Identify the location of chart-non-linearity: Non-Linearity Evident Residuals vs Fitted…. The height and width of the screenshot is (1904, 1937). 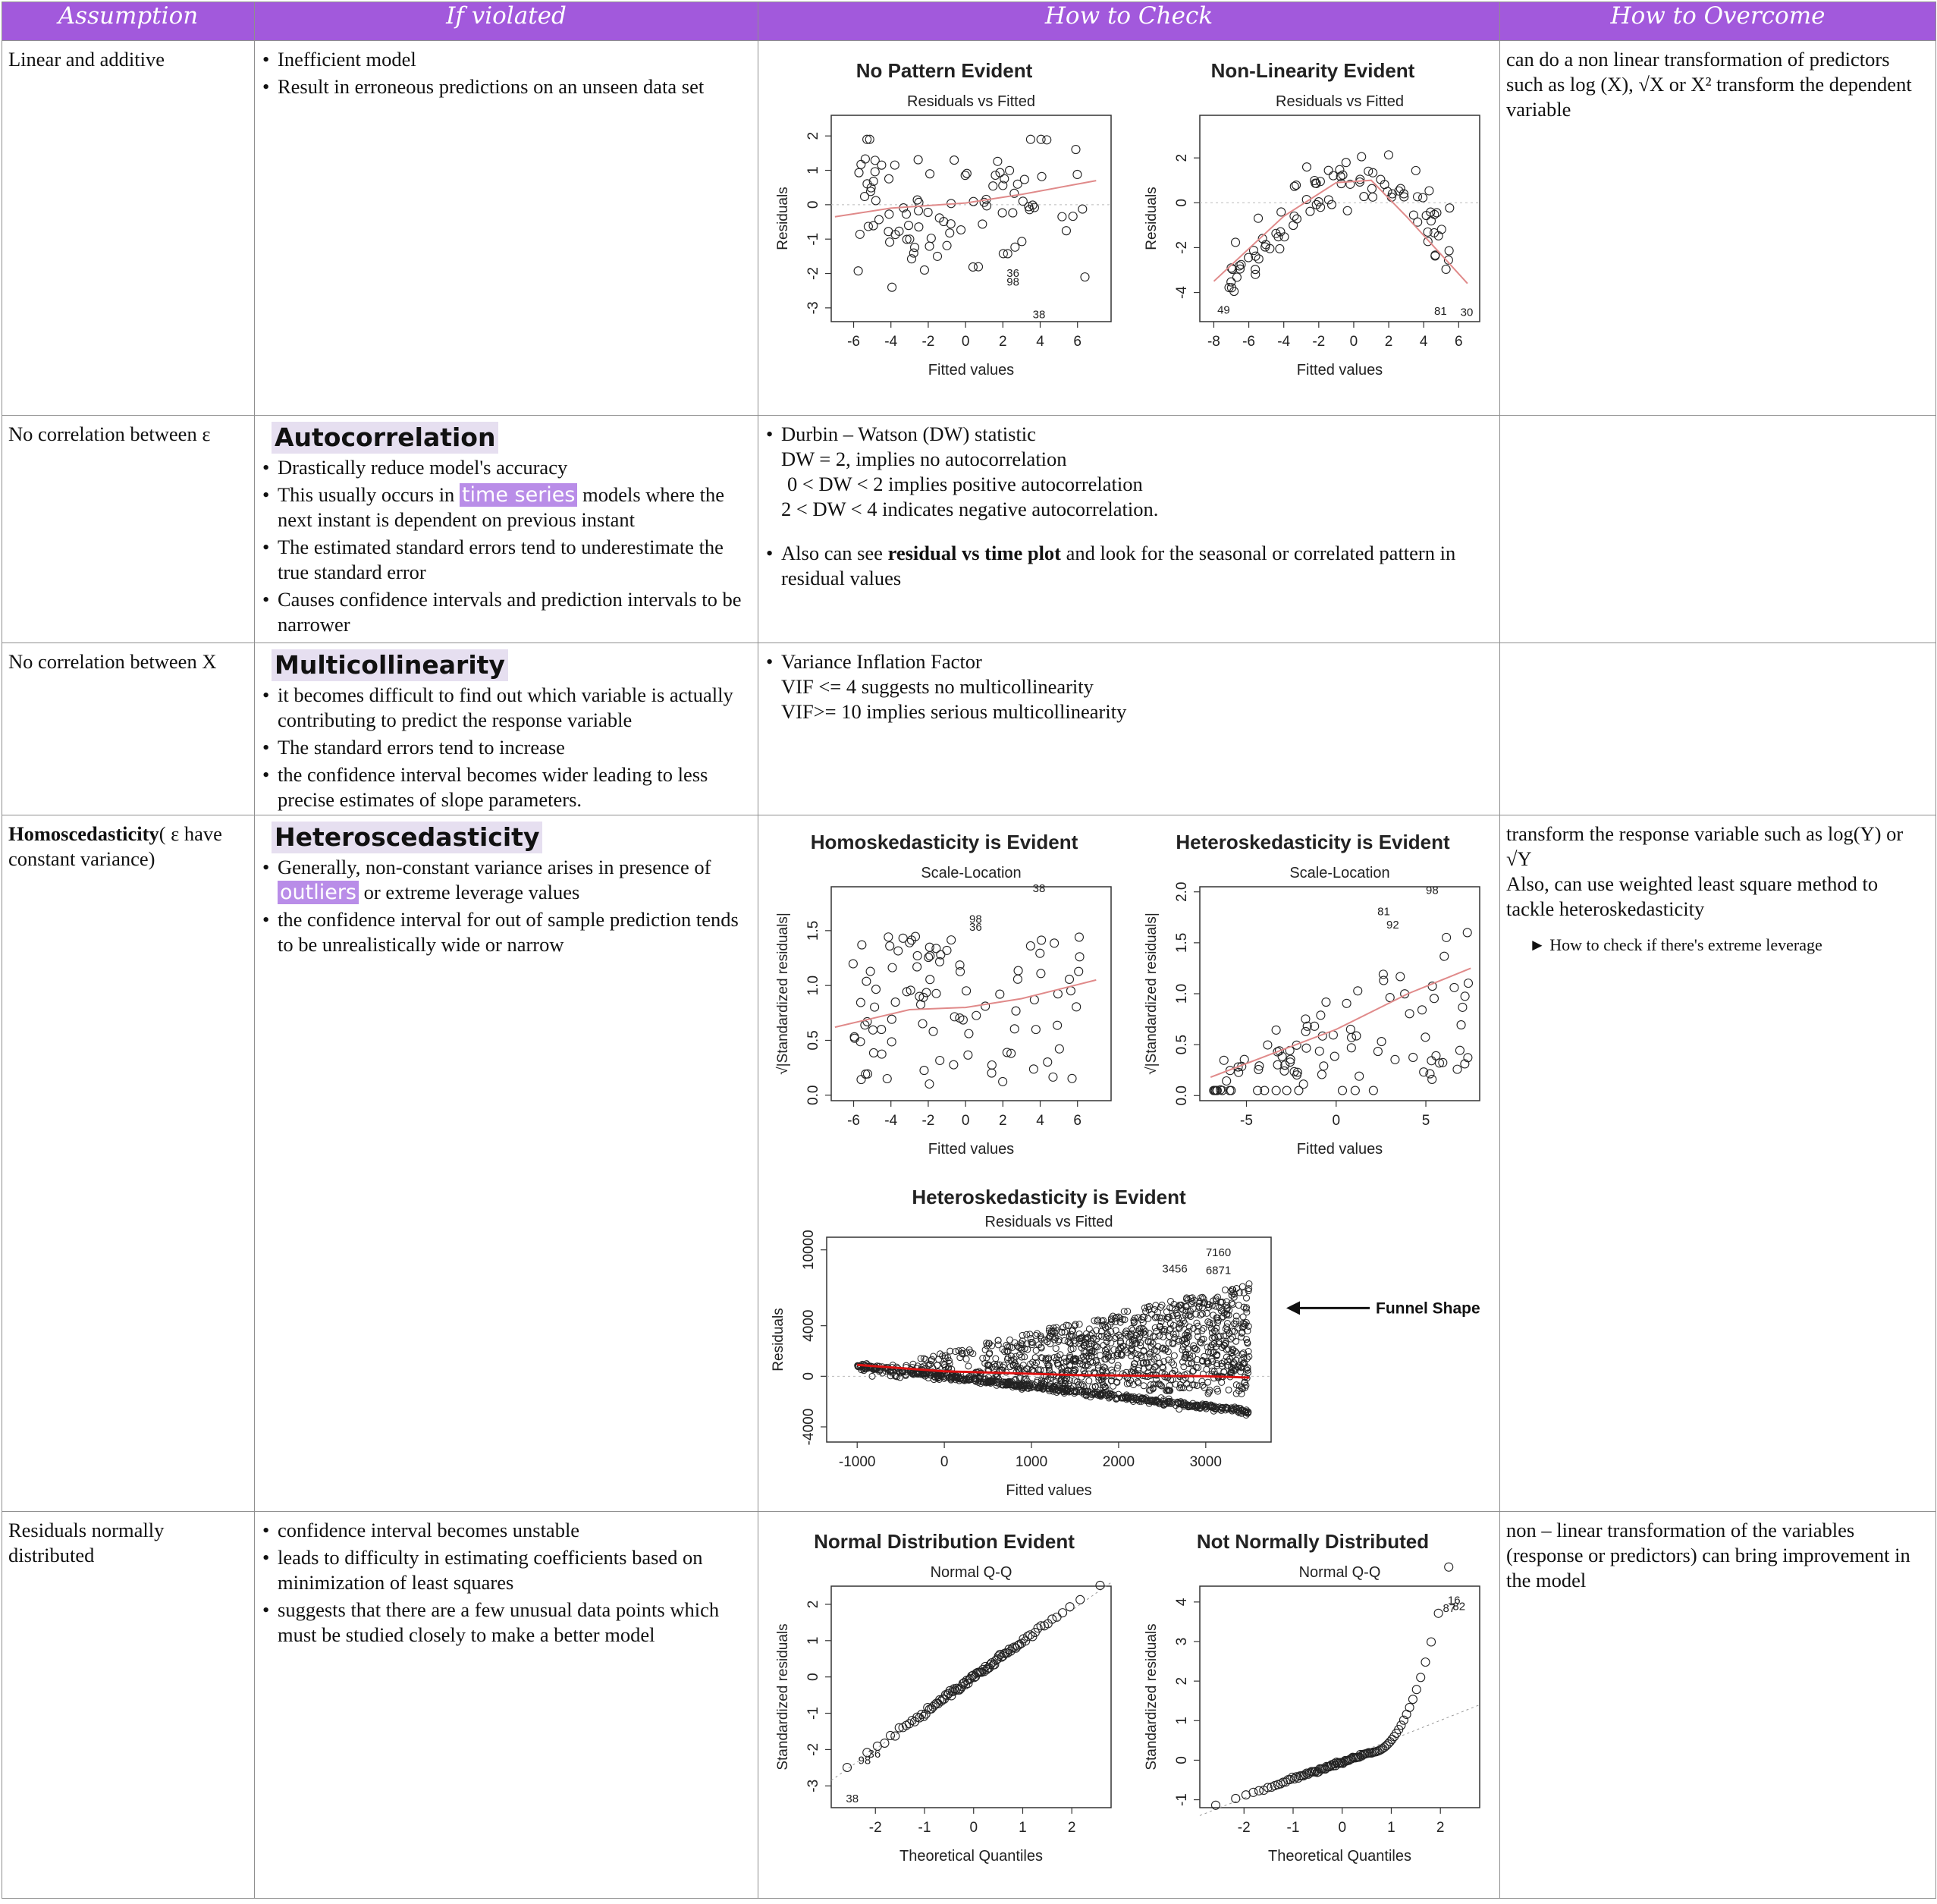
(1312, 219).